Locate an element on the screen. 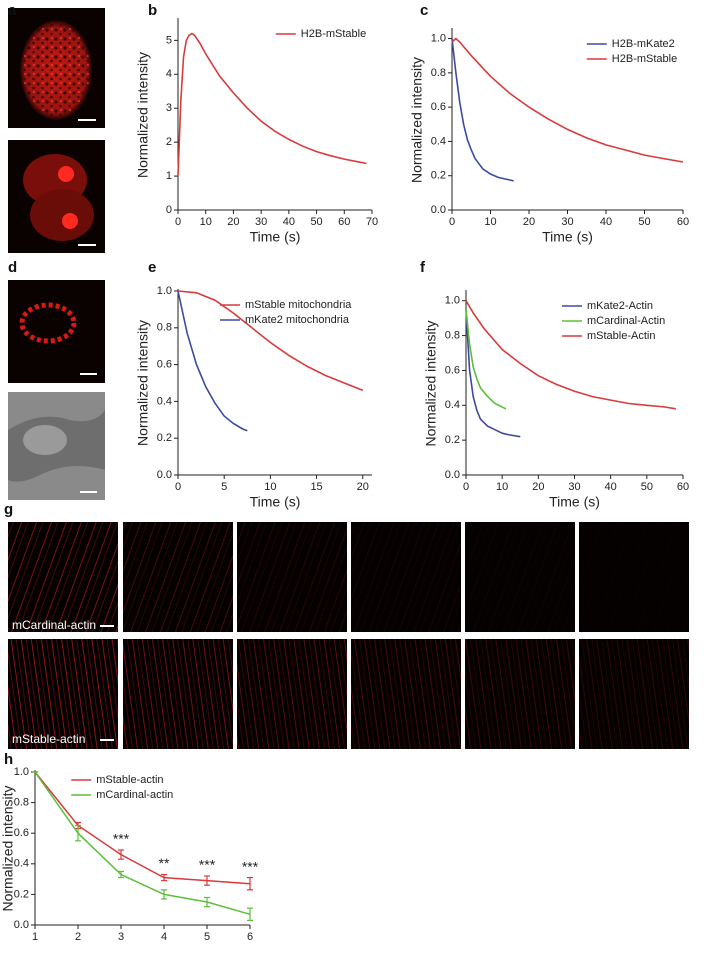 The width and height of the screenshot is (704, 955). nucleus-texture is located at coordinates (56, 70).